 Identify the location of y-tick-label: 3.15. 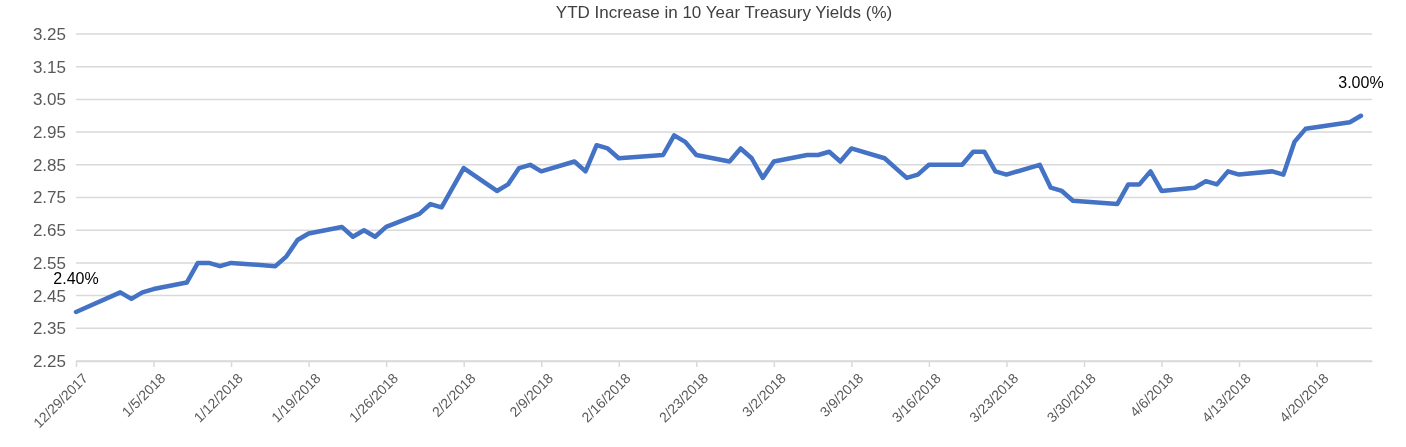
(49, 67).